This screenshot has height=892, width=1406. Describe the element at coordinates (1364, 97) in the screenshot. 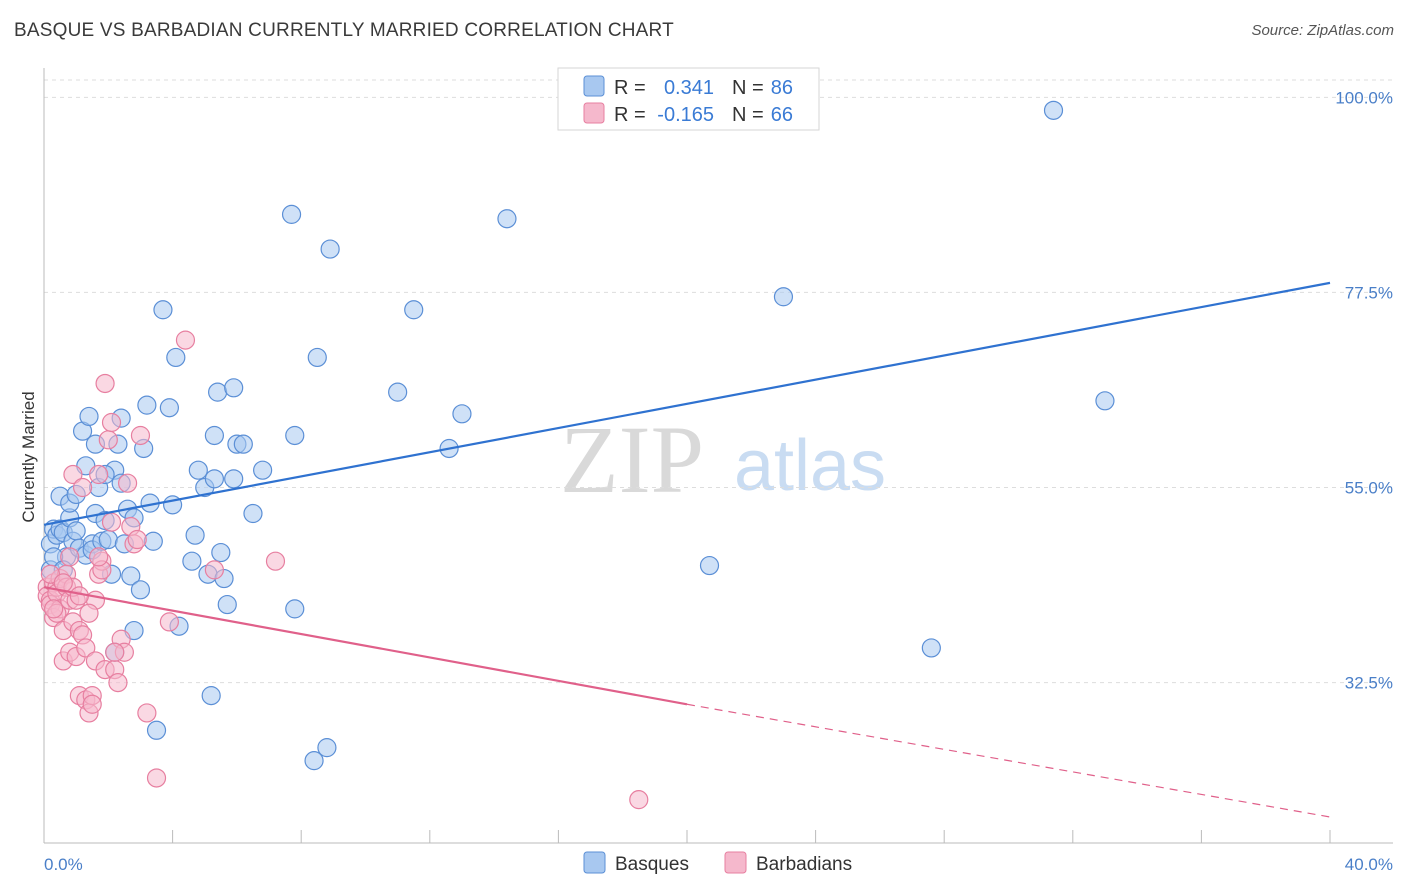

I see `y-tick-label: 100.0%` at that location.